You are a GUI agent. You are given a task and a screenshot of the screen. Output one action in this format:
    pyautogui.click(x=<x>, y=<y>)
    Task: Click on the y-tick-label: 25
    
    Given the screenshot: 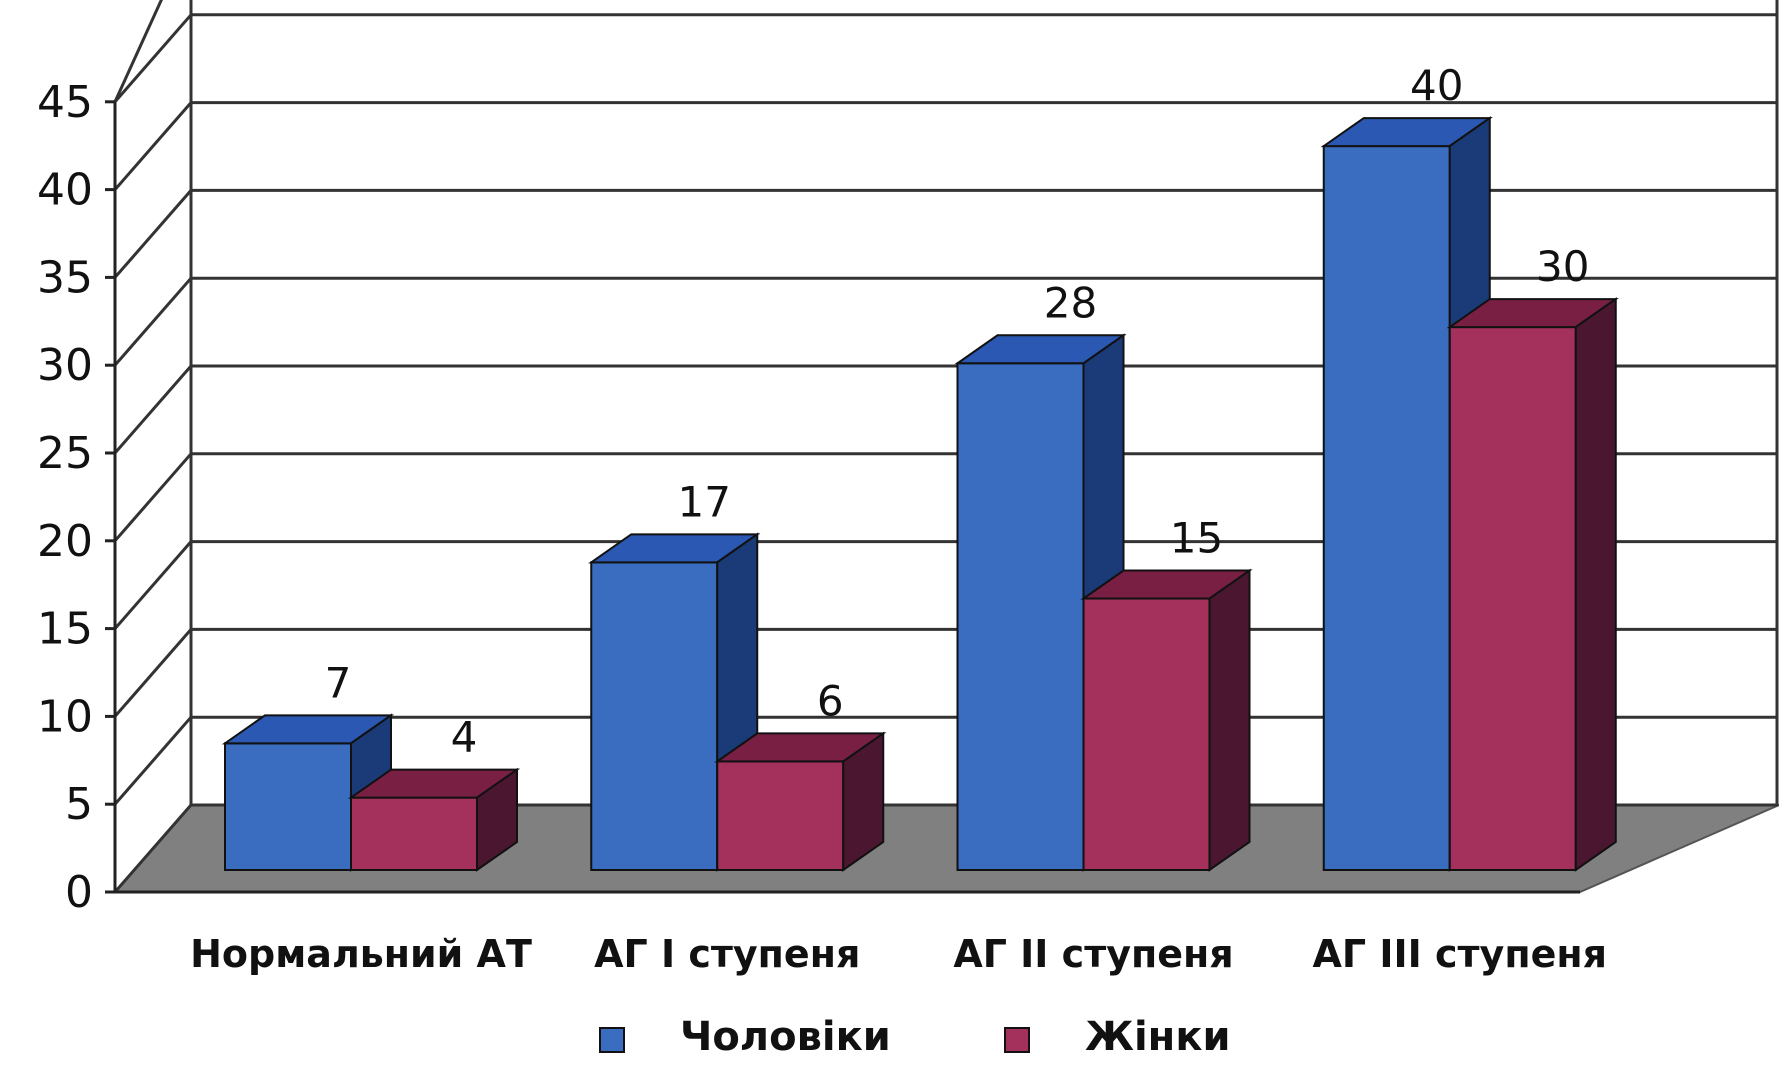 What is the action you would take?
    pyautogui.click(x=65, y=453)
    